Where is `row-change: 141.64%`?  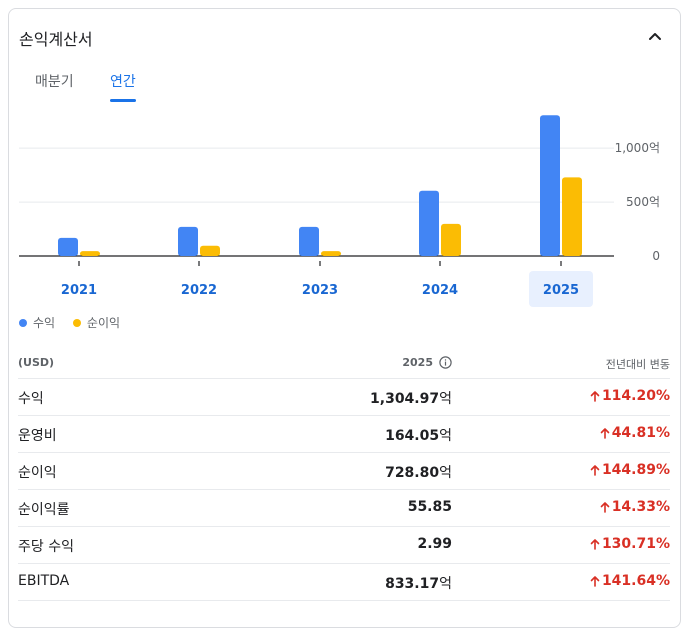 row-change: 141.64% is located at coordinates (630, 581).